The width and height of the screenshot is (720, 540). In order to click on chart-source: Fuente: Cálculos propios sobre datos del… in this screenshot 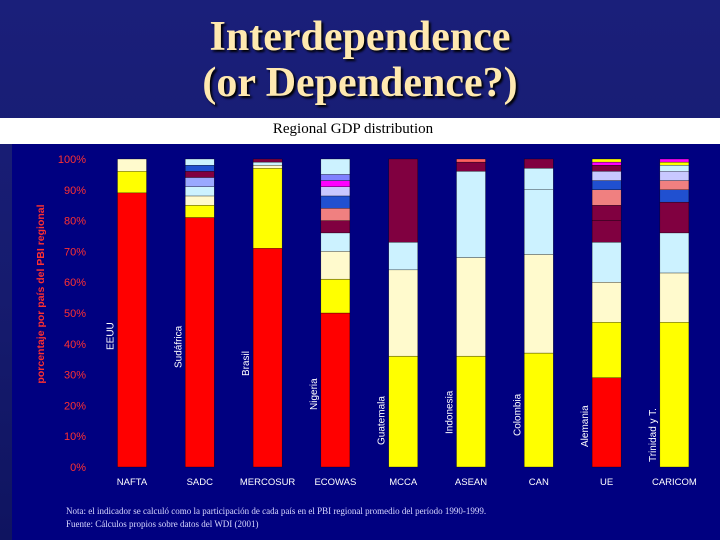, I will do `click(162, 524)`.